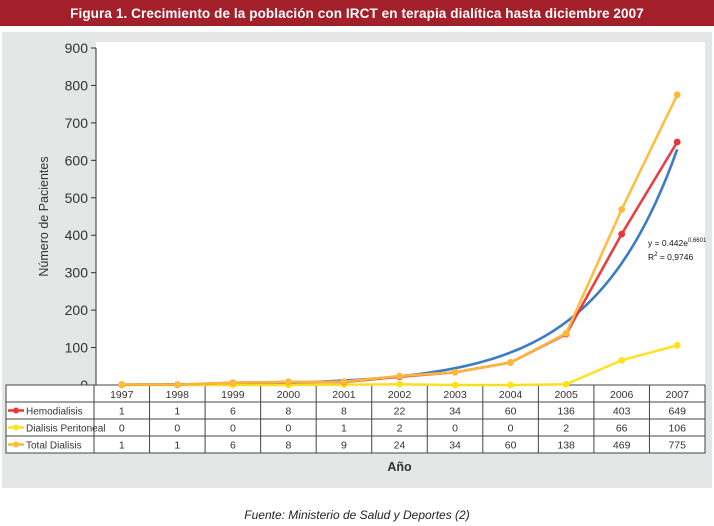 The height and width of the screenshot is (526, 714). I want to click on y-tick-label: 800, so click(77, 85).